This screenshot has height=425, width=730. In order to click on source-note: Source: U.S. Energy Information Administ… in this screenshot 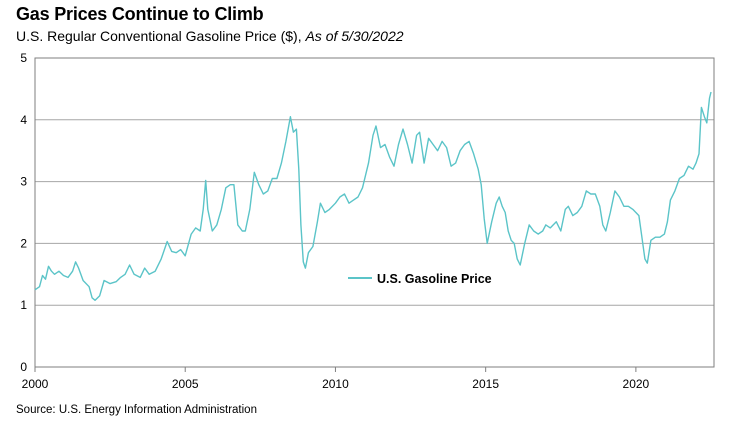, I will do `click(136, 410)`.